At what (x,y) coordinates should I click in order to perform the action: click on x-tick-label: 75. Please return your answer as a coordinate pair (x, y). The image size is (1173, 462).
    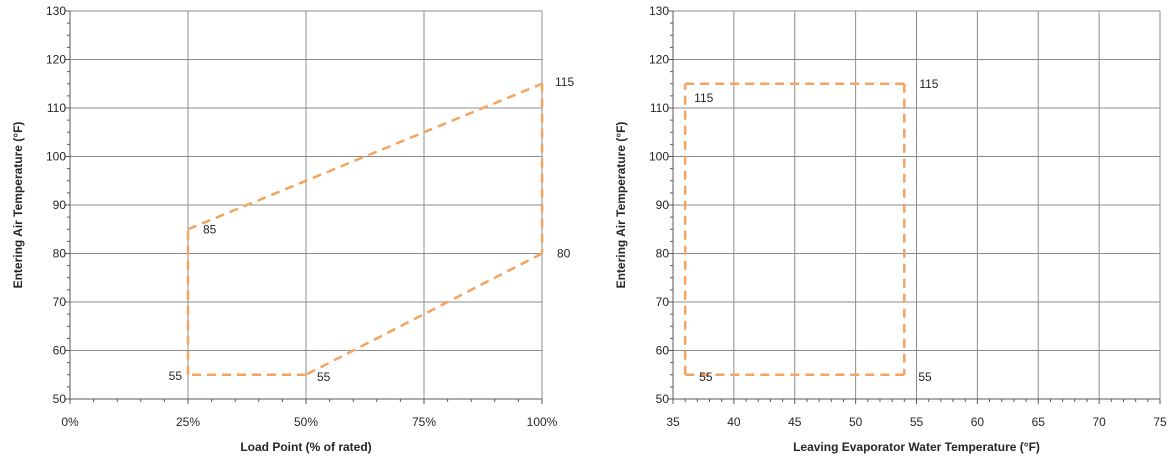
    Looking at the image, I should click on (1160, 422).